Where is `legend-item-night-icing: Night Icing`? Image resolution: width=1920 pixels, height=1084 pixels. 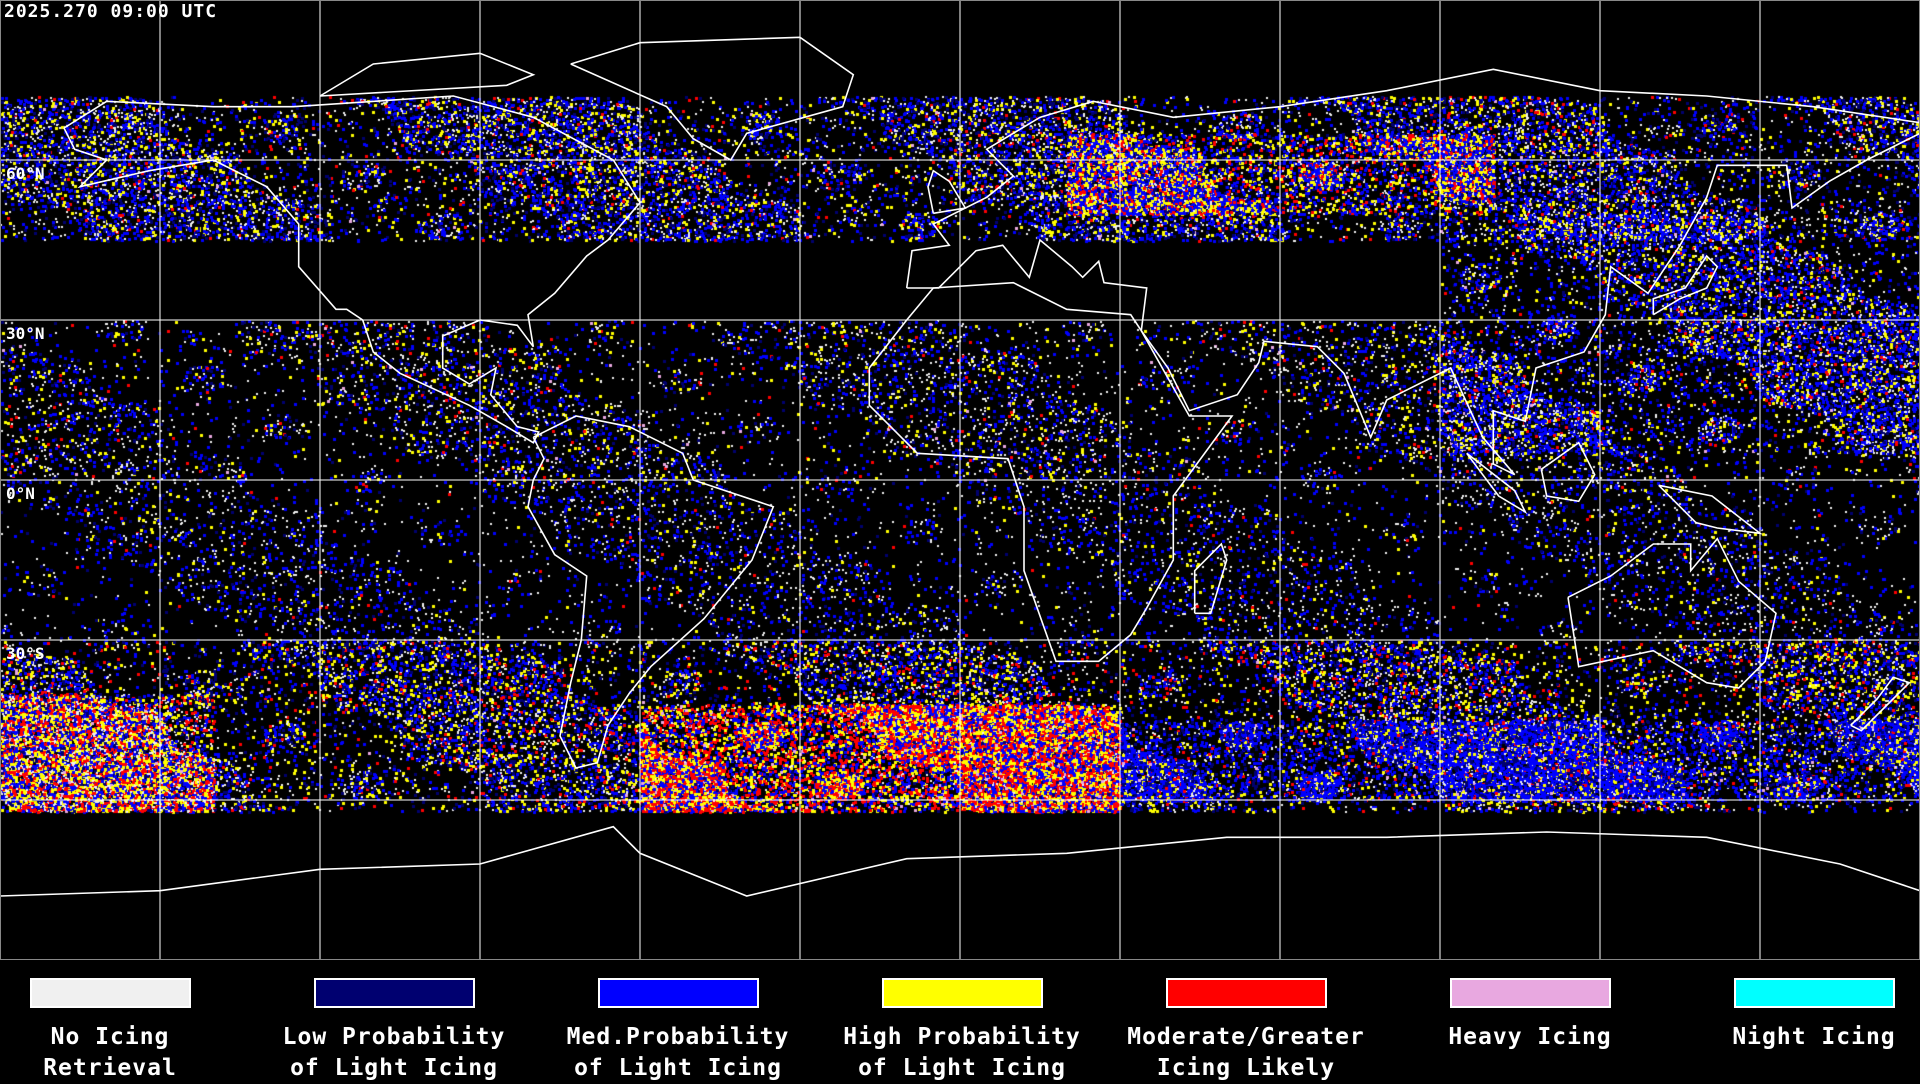
legend-item-night-icing: Night Icing is located at coordinates (1796, 1015).